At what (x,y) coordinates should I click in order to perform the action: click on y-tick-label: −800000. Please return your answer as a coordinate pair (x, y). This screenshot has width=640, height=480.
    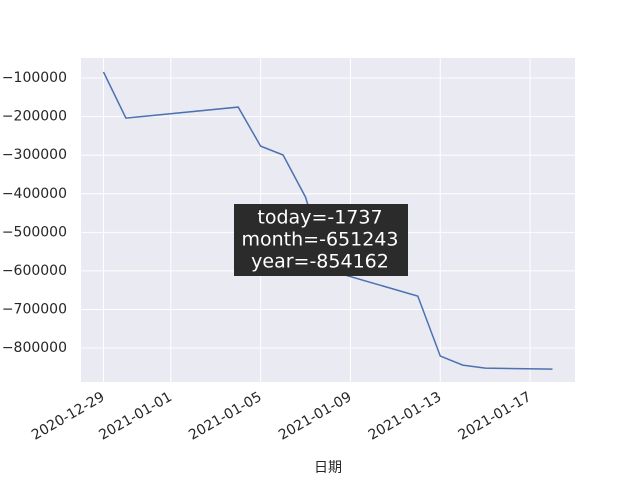
    Looking at the image, I should click on (34, 348).